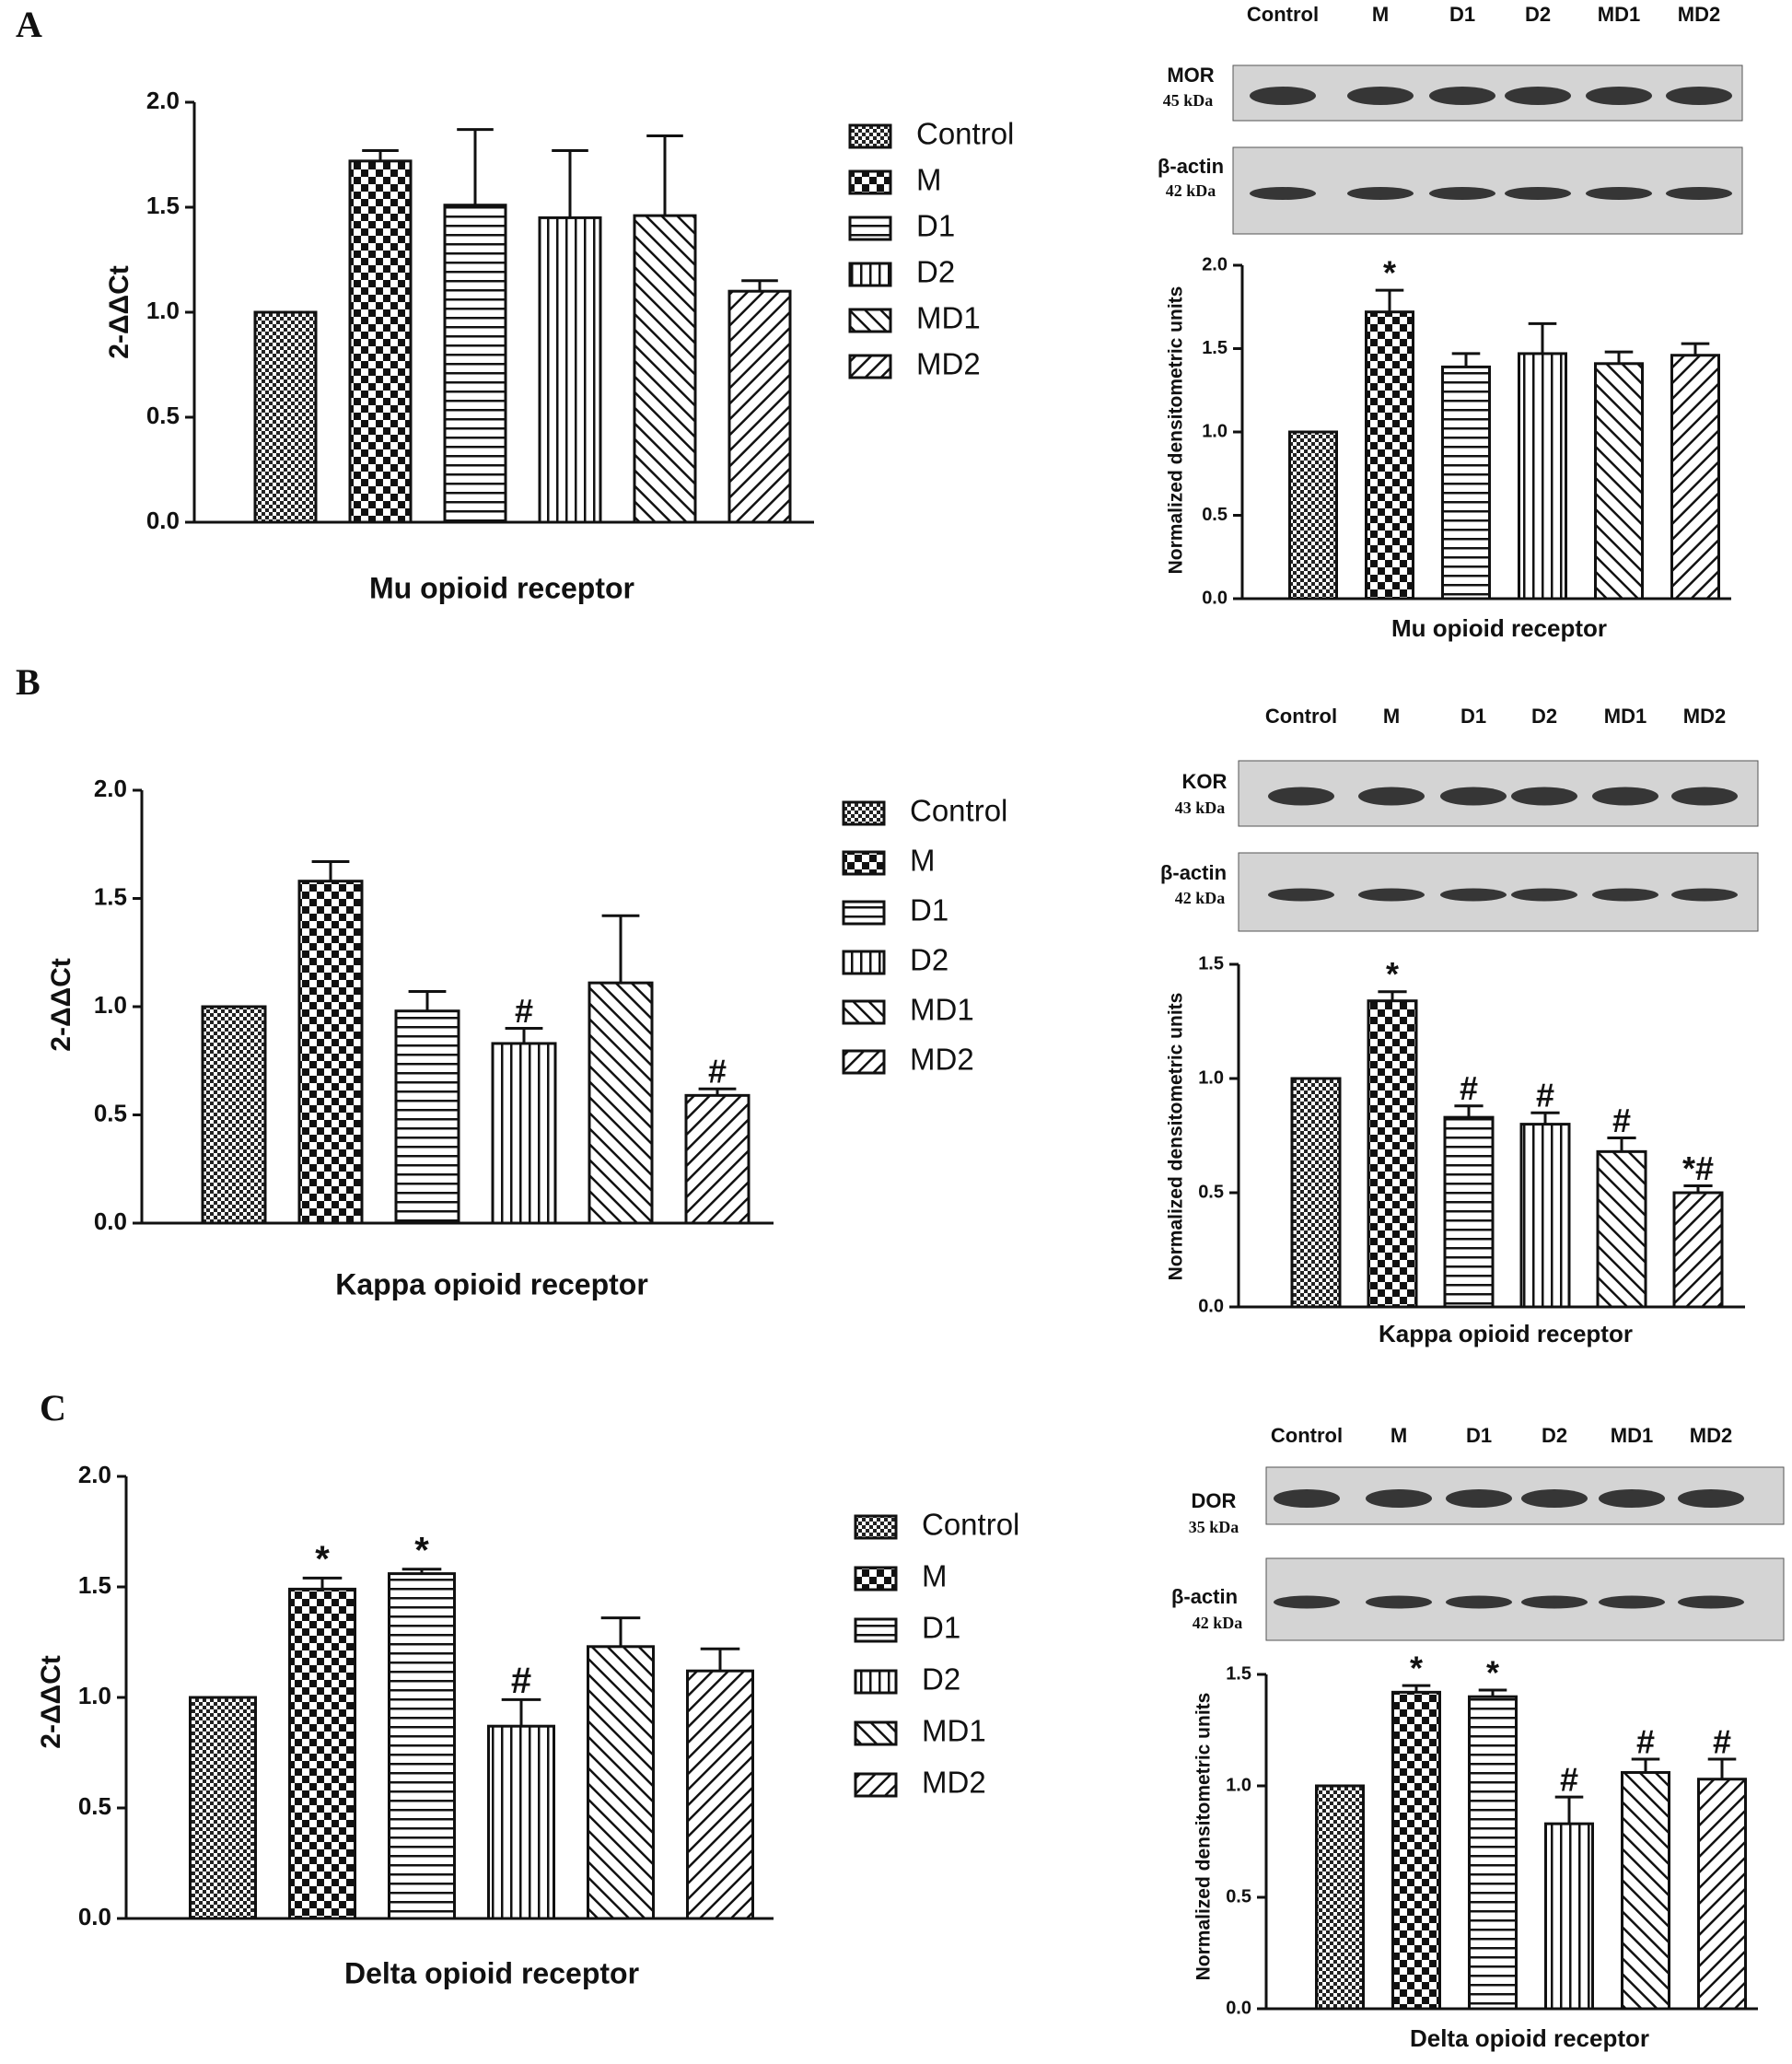  What do you see at coordinates (1301, 717) in the screenshot?
I see `lane-label: Control` at bounding box center [1301, 717].